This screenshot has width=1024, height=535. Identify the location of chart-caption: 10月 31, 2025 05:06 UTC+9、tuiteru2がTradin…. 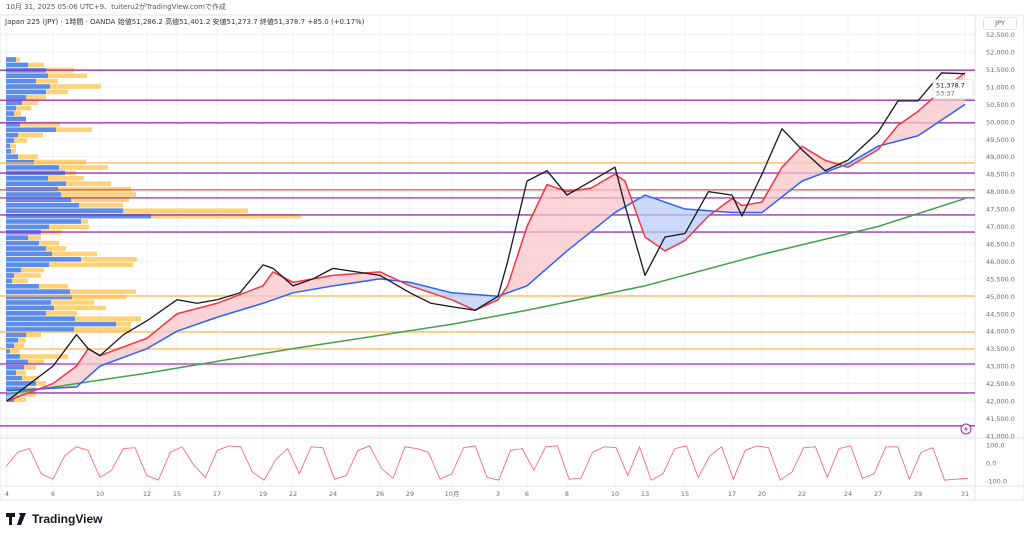
(116, 7).